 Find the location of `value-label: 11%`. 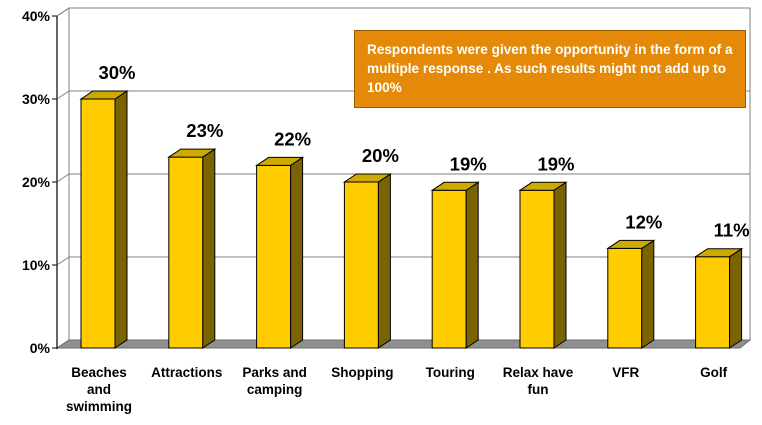

value-label: 11% is located at coordinates (732, 230).